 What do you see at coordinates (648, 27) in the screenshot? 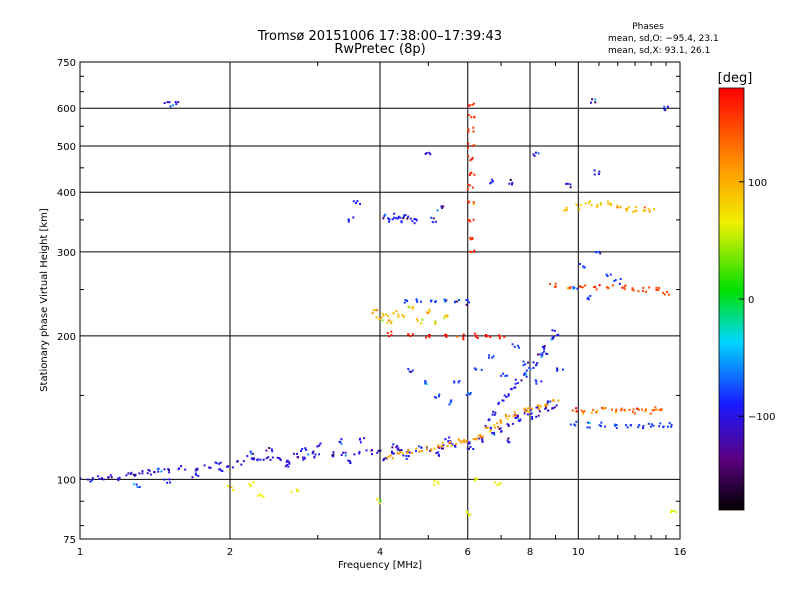
I see `stats-heading: Phases` at bounding box center [648, 27].